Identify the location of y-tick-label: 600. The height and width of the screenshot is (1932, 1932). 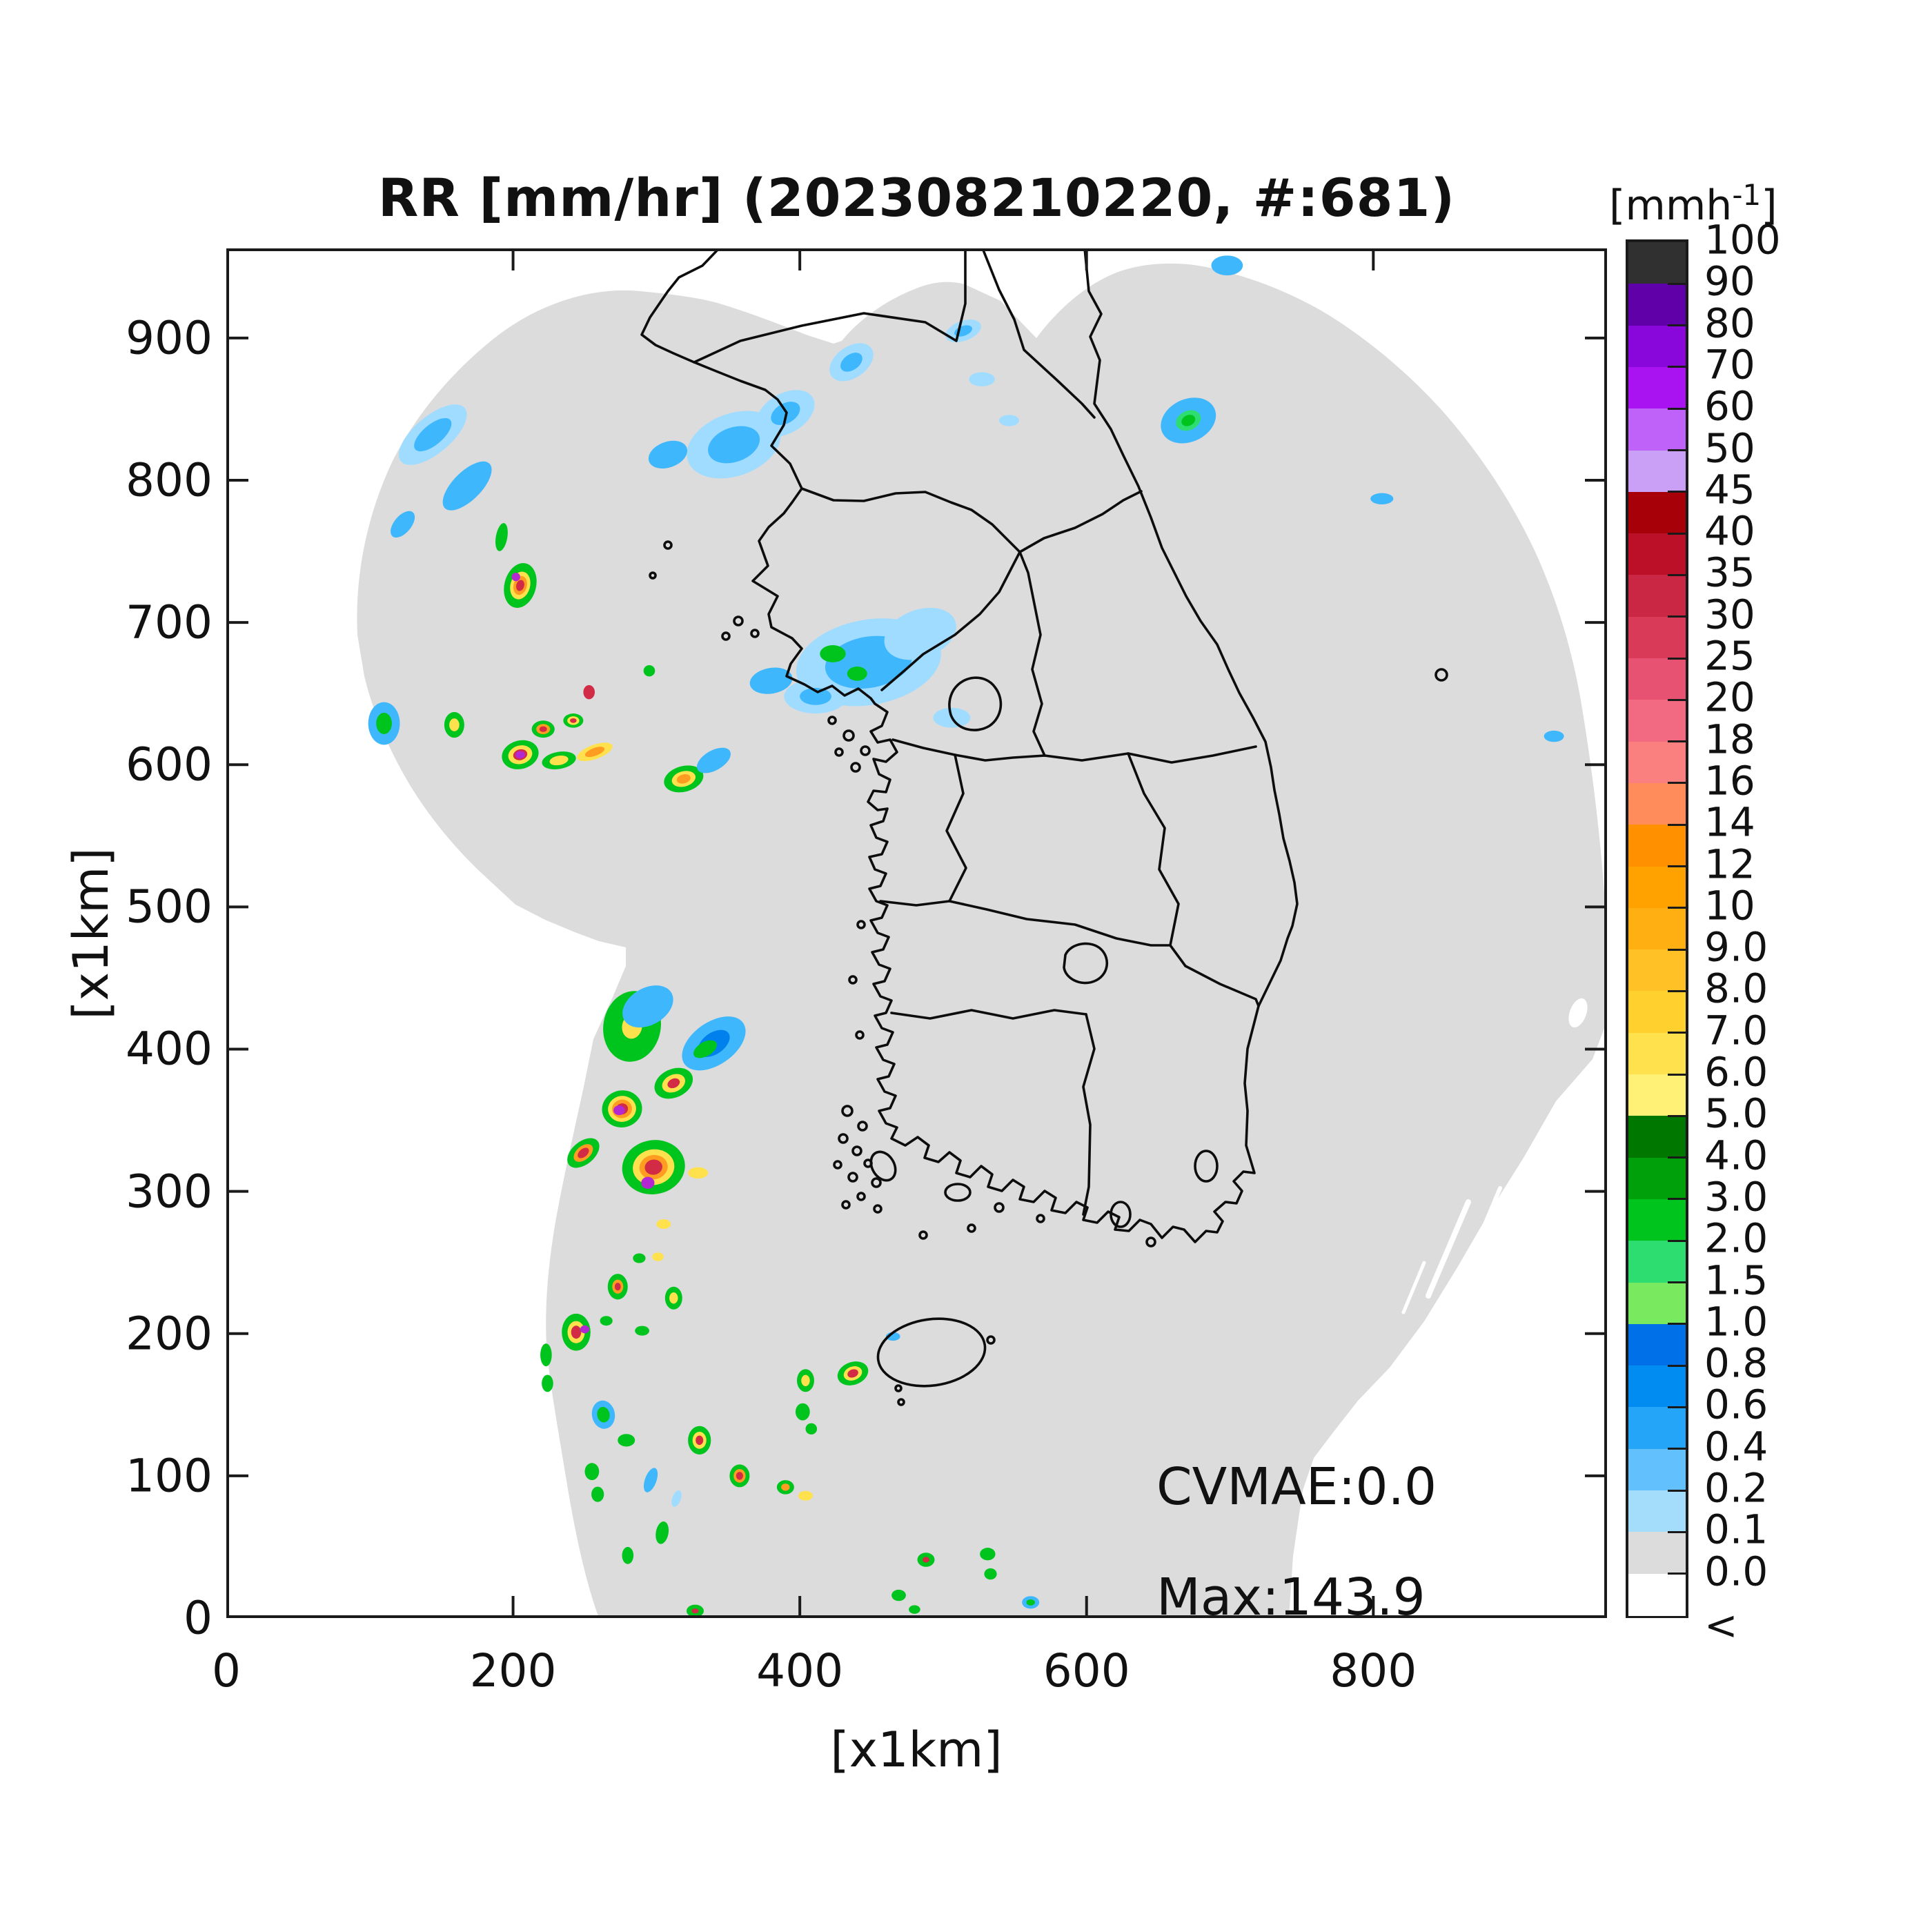
(169, 764).